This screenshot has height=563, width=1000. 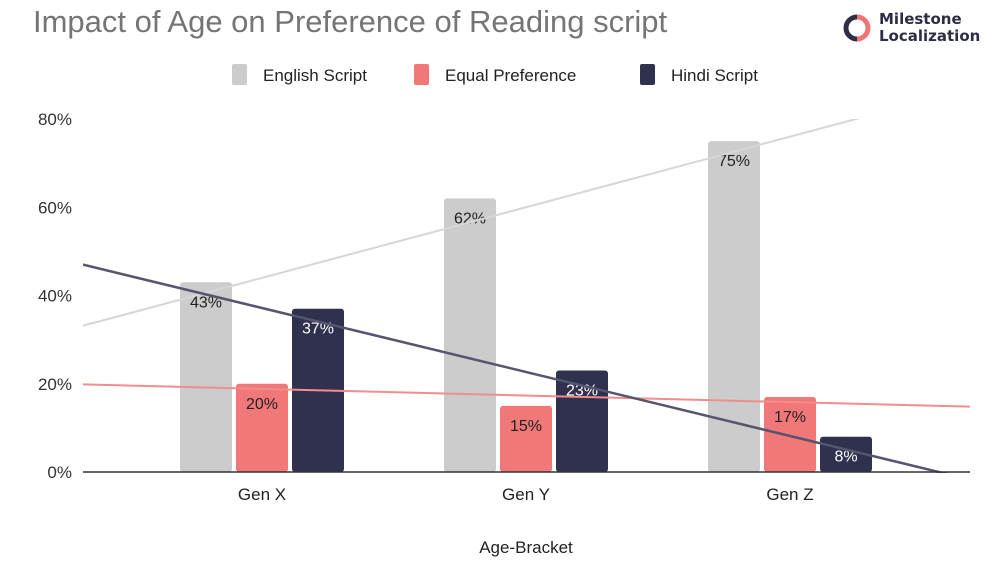 I want to click on data-label: 43%, so click(x=206, y=302).